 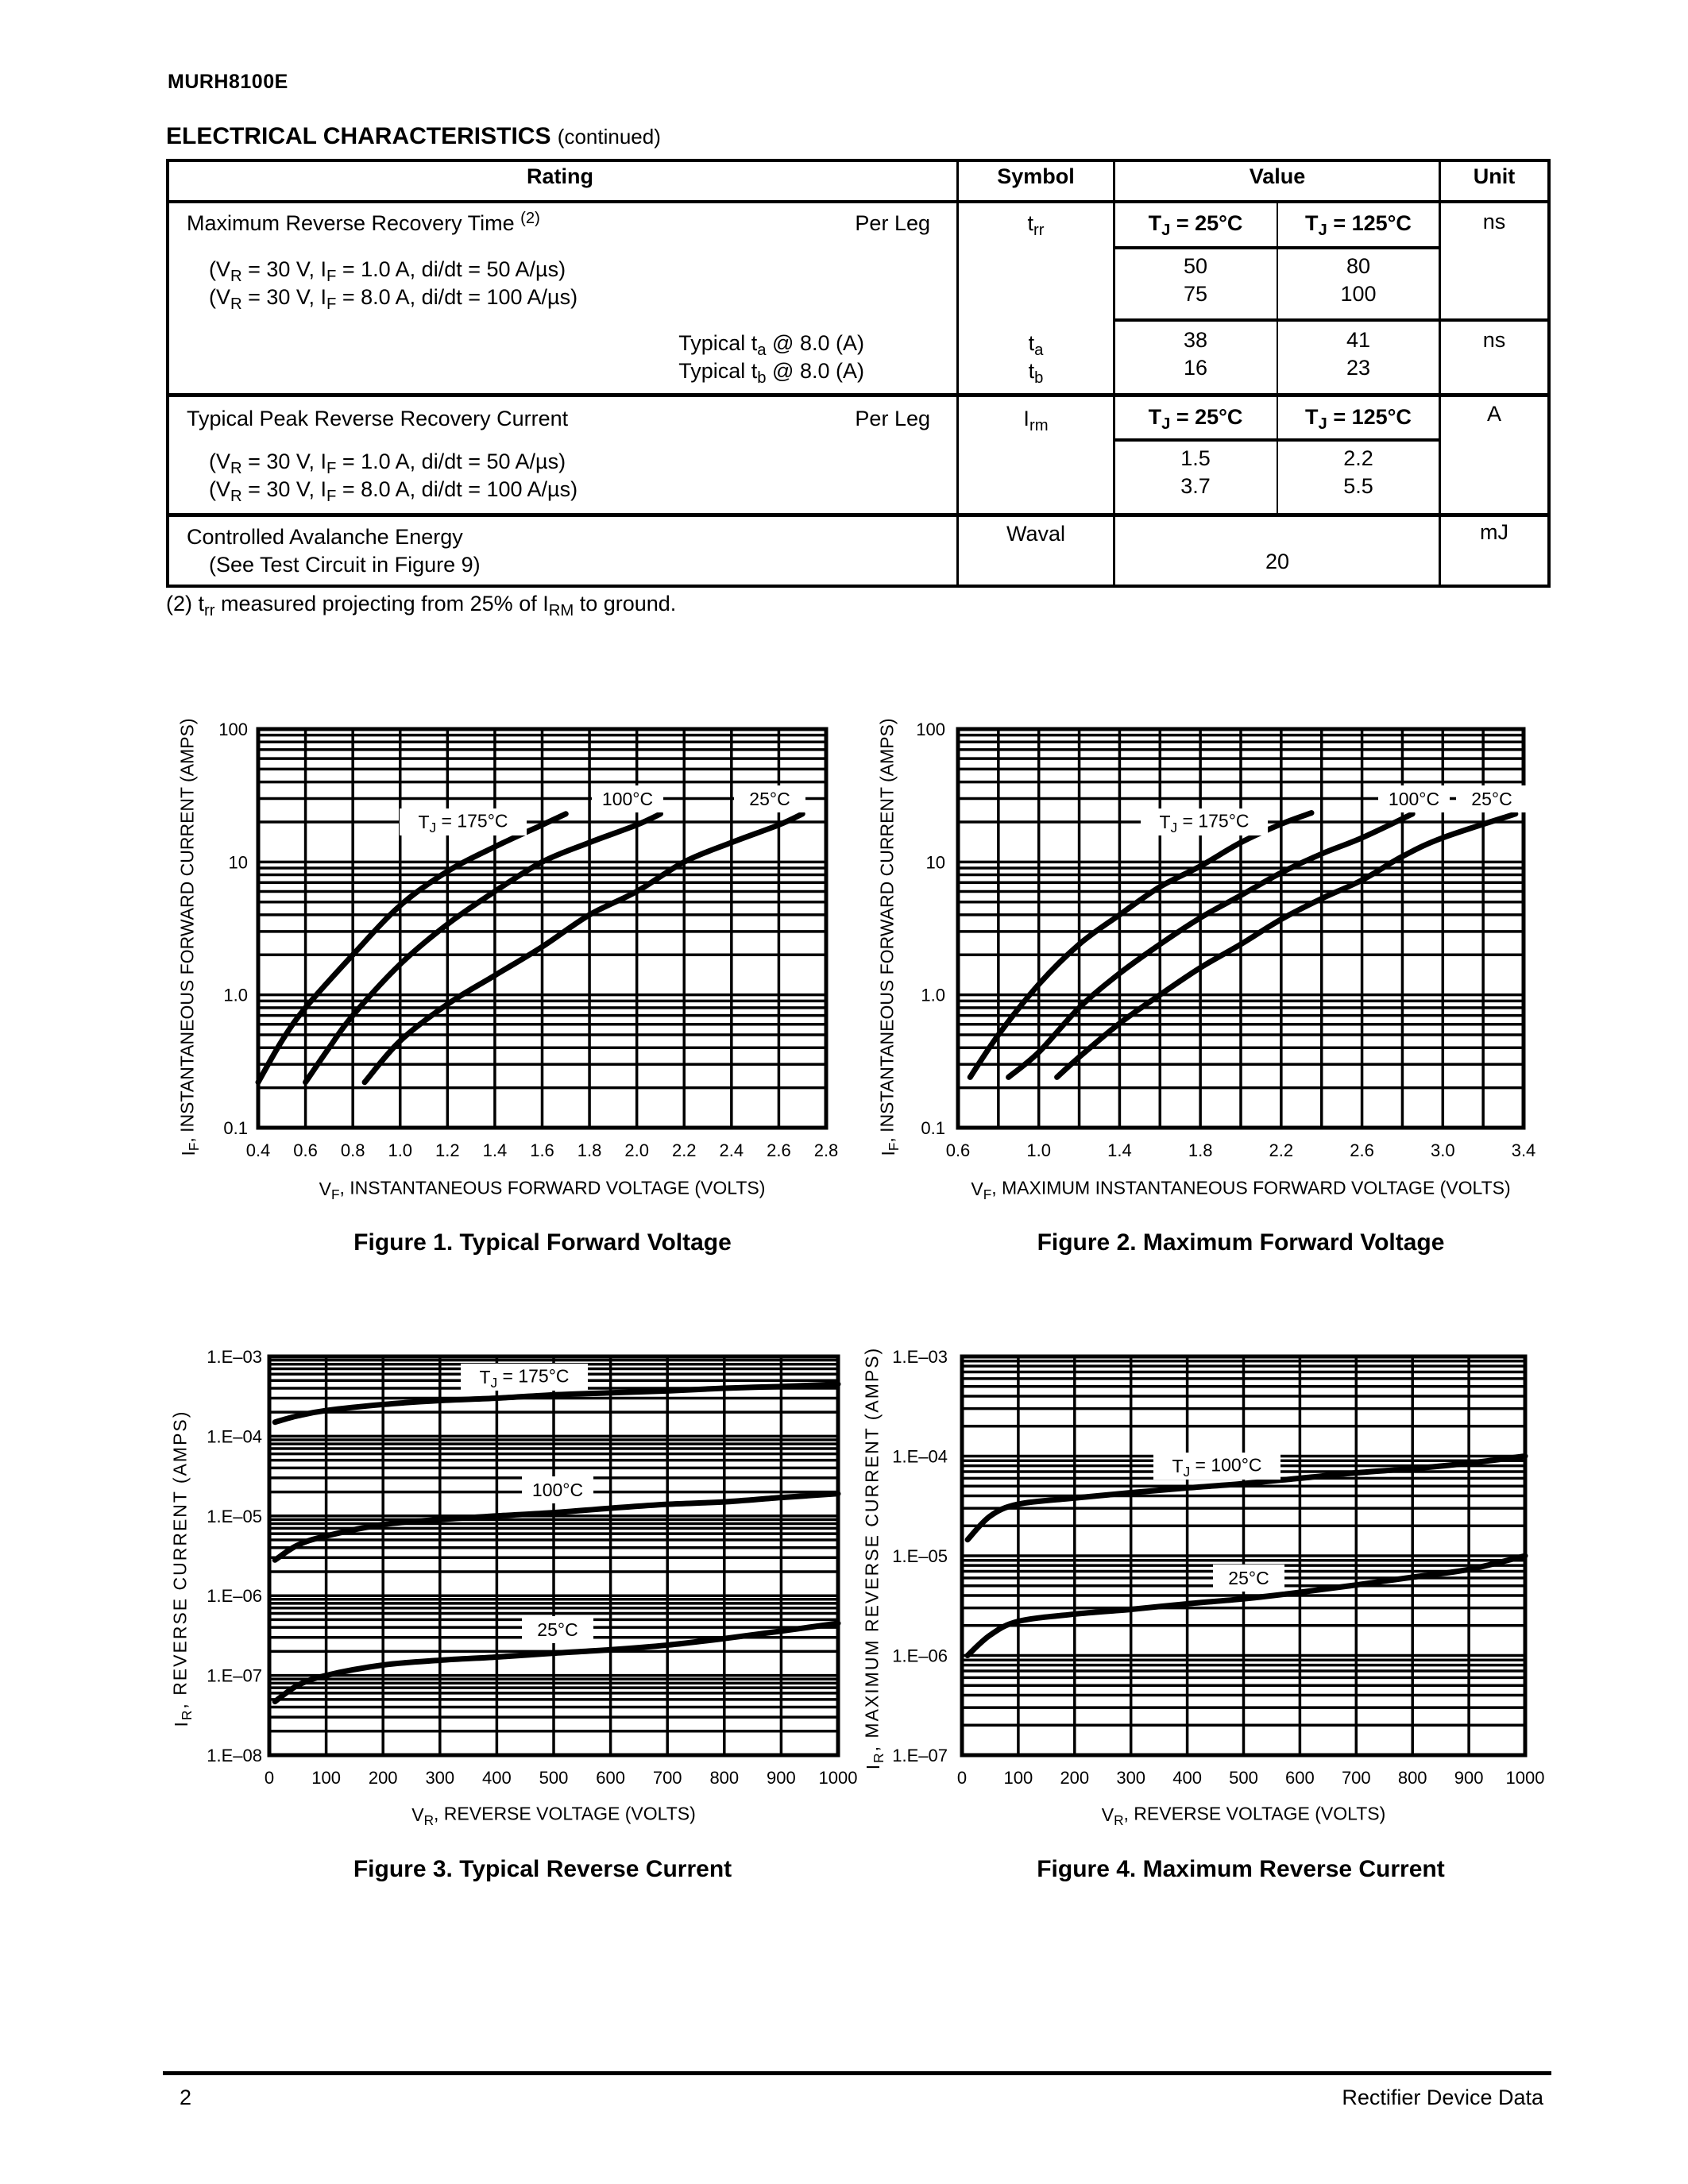 I want to click on subscript: b, so click(x=1039, y=378).